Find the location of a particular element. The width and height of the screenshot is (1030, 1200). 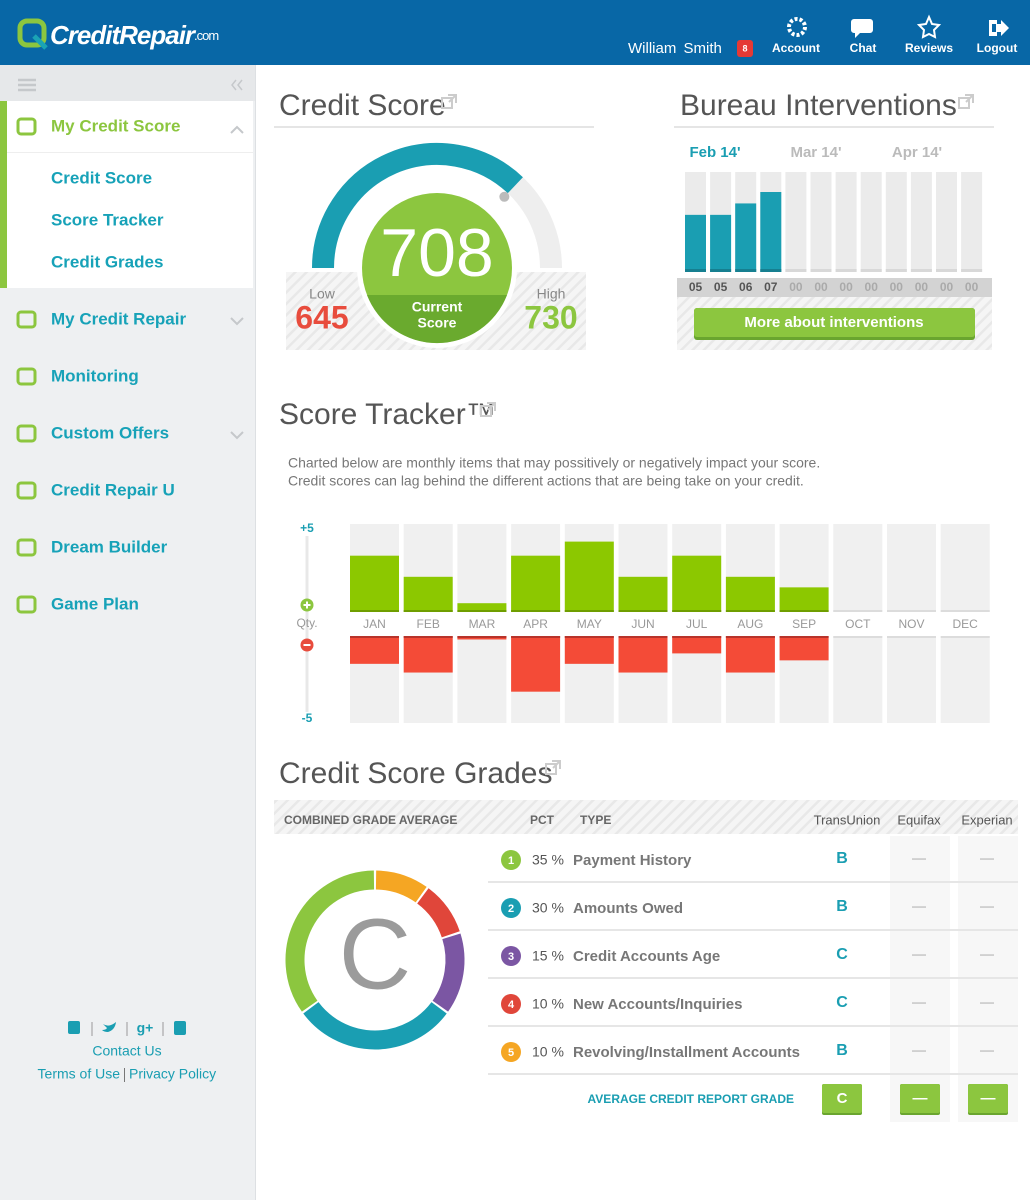

x-tick-label: MAR is located at coordinates (482, 624).